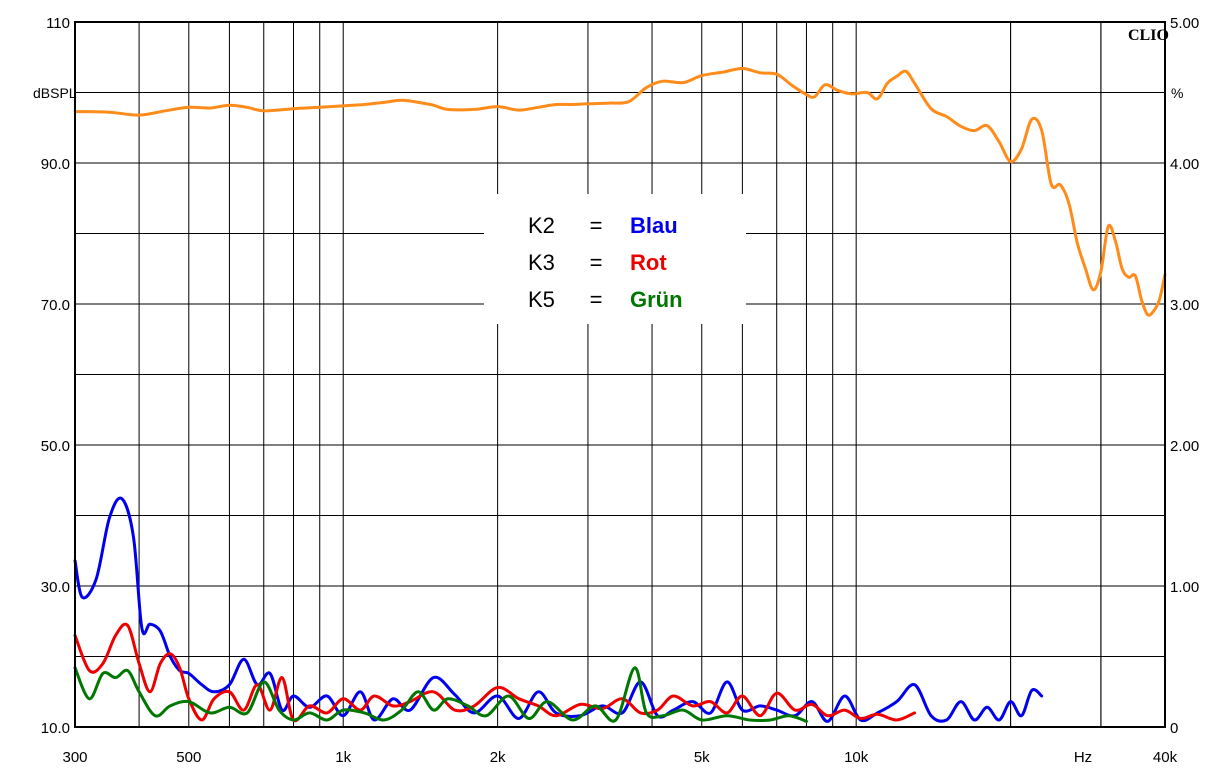  What do you see at coordinates (440, 694) in the screenshot?
I see `series-k5` at bounding box center [440, 694].